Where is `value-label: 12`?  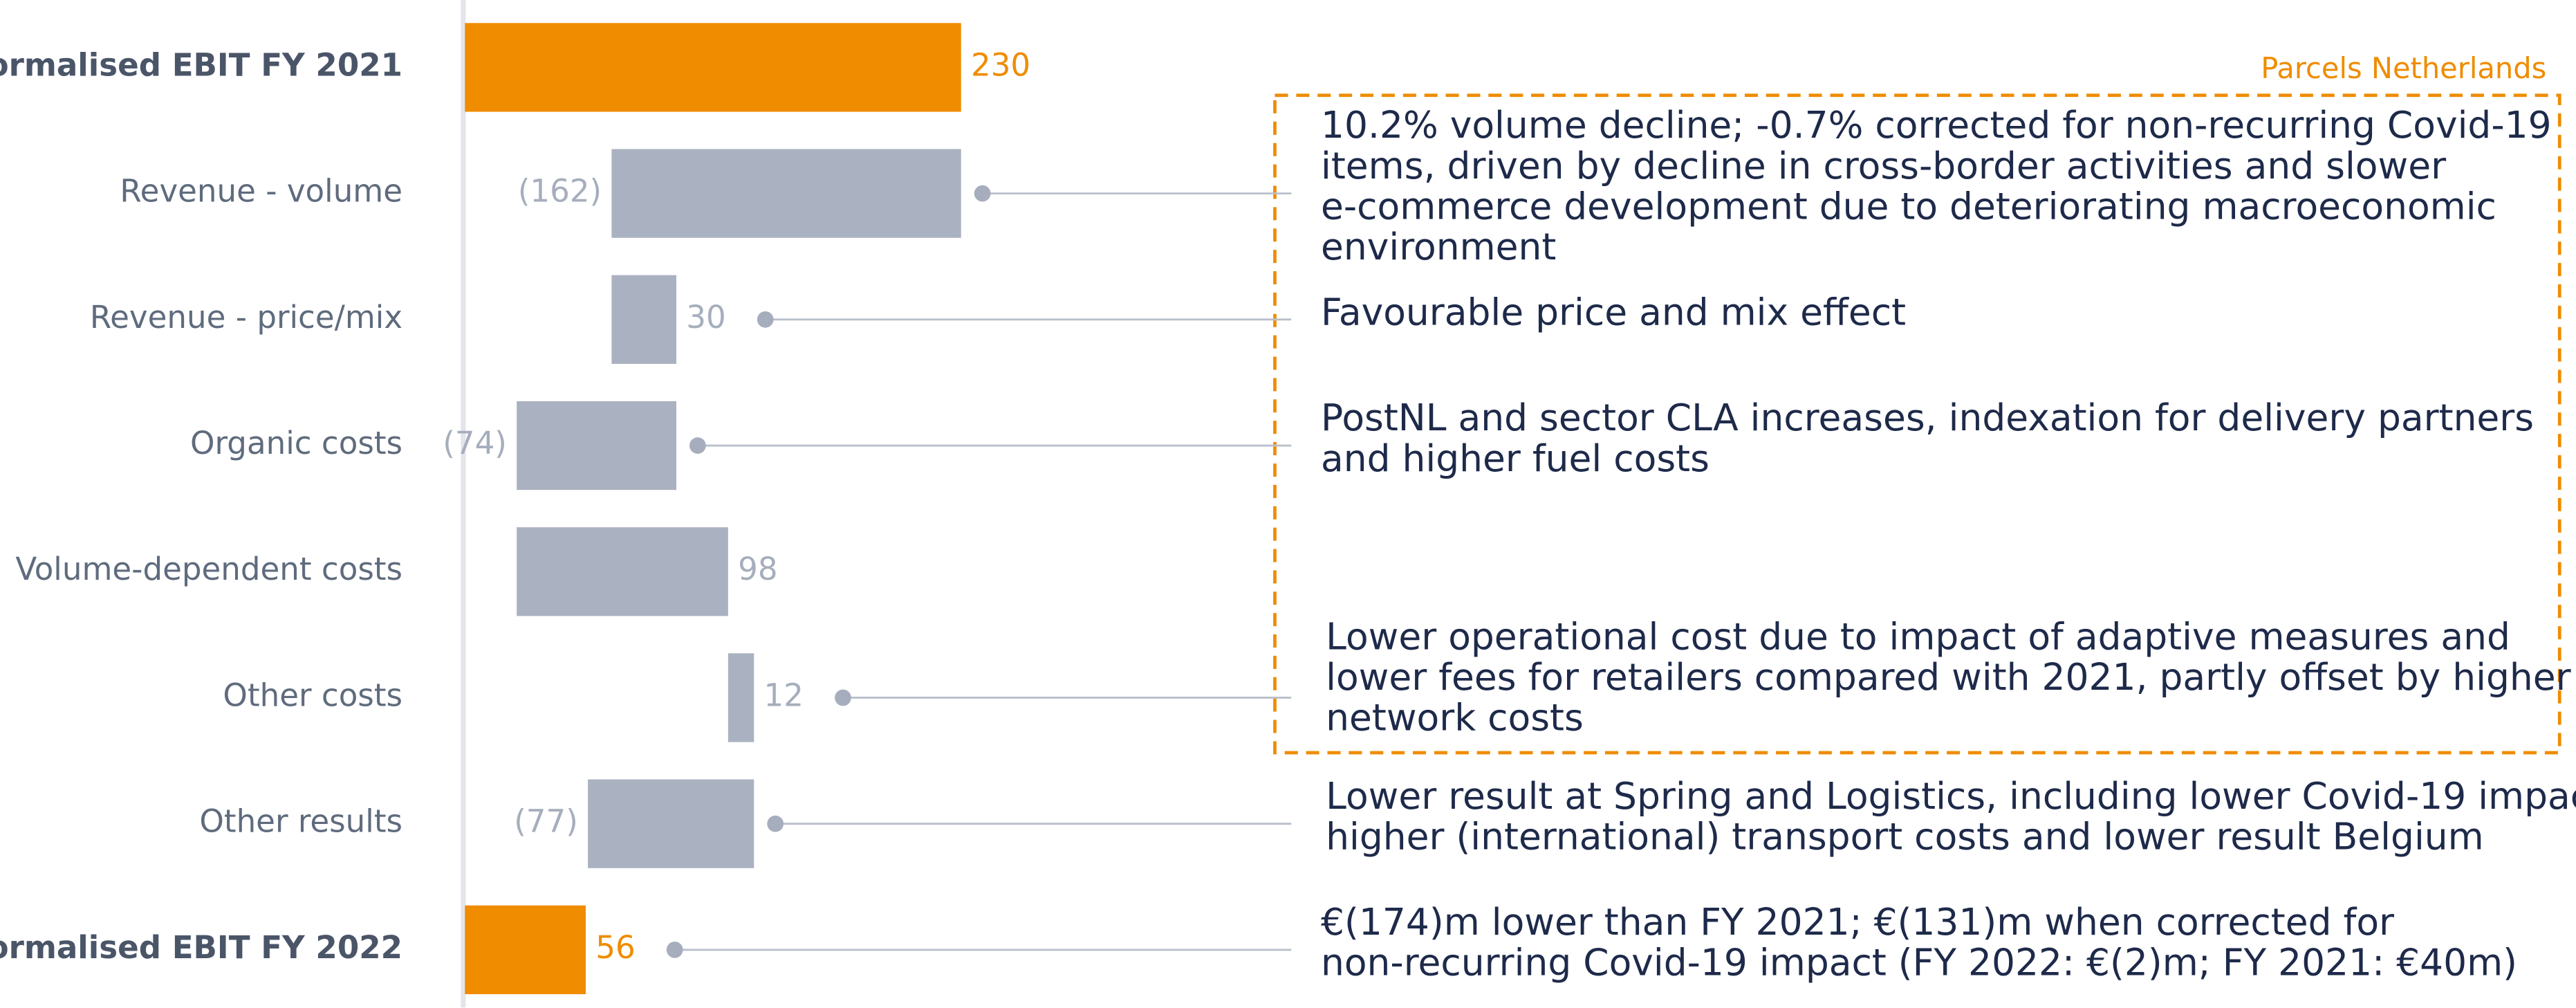 value-label: 12 is located at coordinates (784, 695).